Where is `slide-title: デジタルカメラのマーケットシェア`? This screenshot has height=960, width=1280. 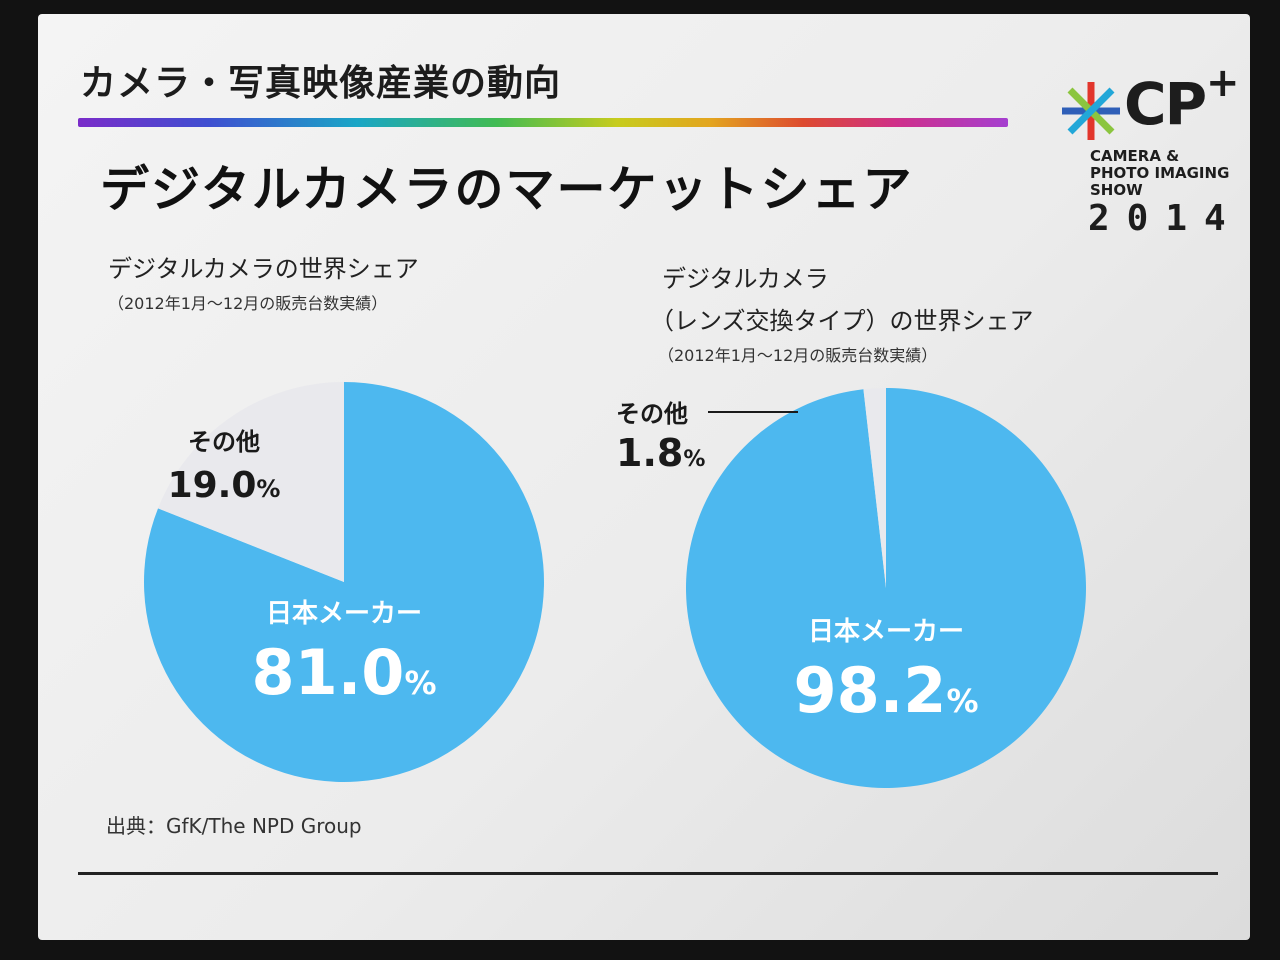
slide-title: デジタルカメラのマーケットシェア is located at coordinates (507, 189).